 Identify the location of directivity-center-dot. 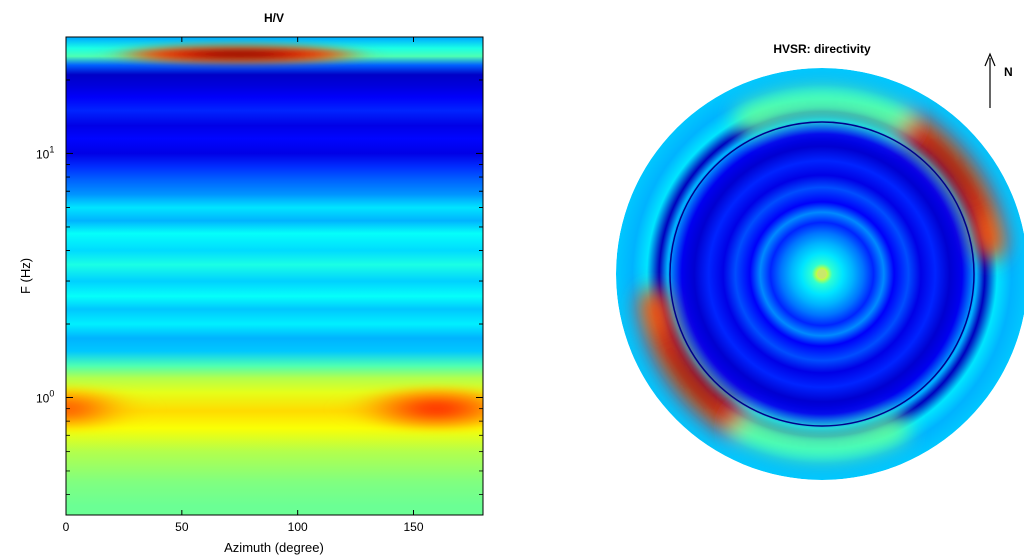
(822, 274).